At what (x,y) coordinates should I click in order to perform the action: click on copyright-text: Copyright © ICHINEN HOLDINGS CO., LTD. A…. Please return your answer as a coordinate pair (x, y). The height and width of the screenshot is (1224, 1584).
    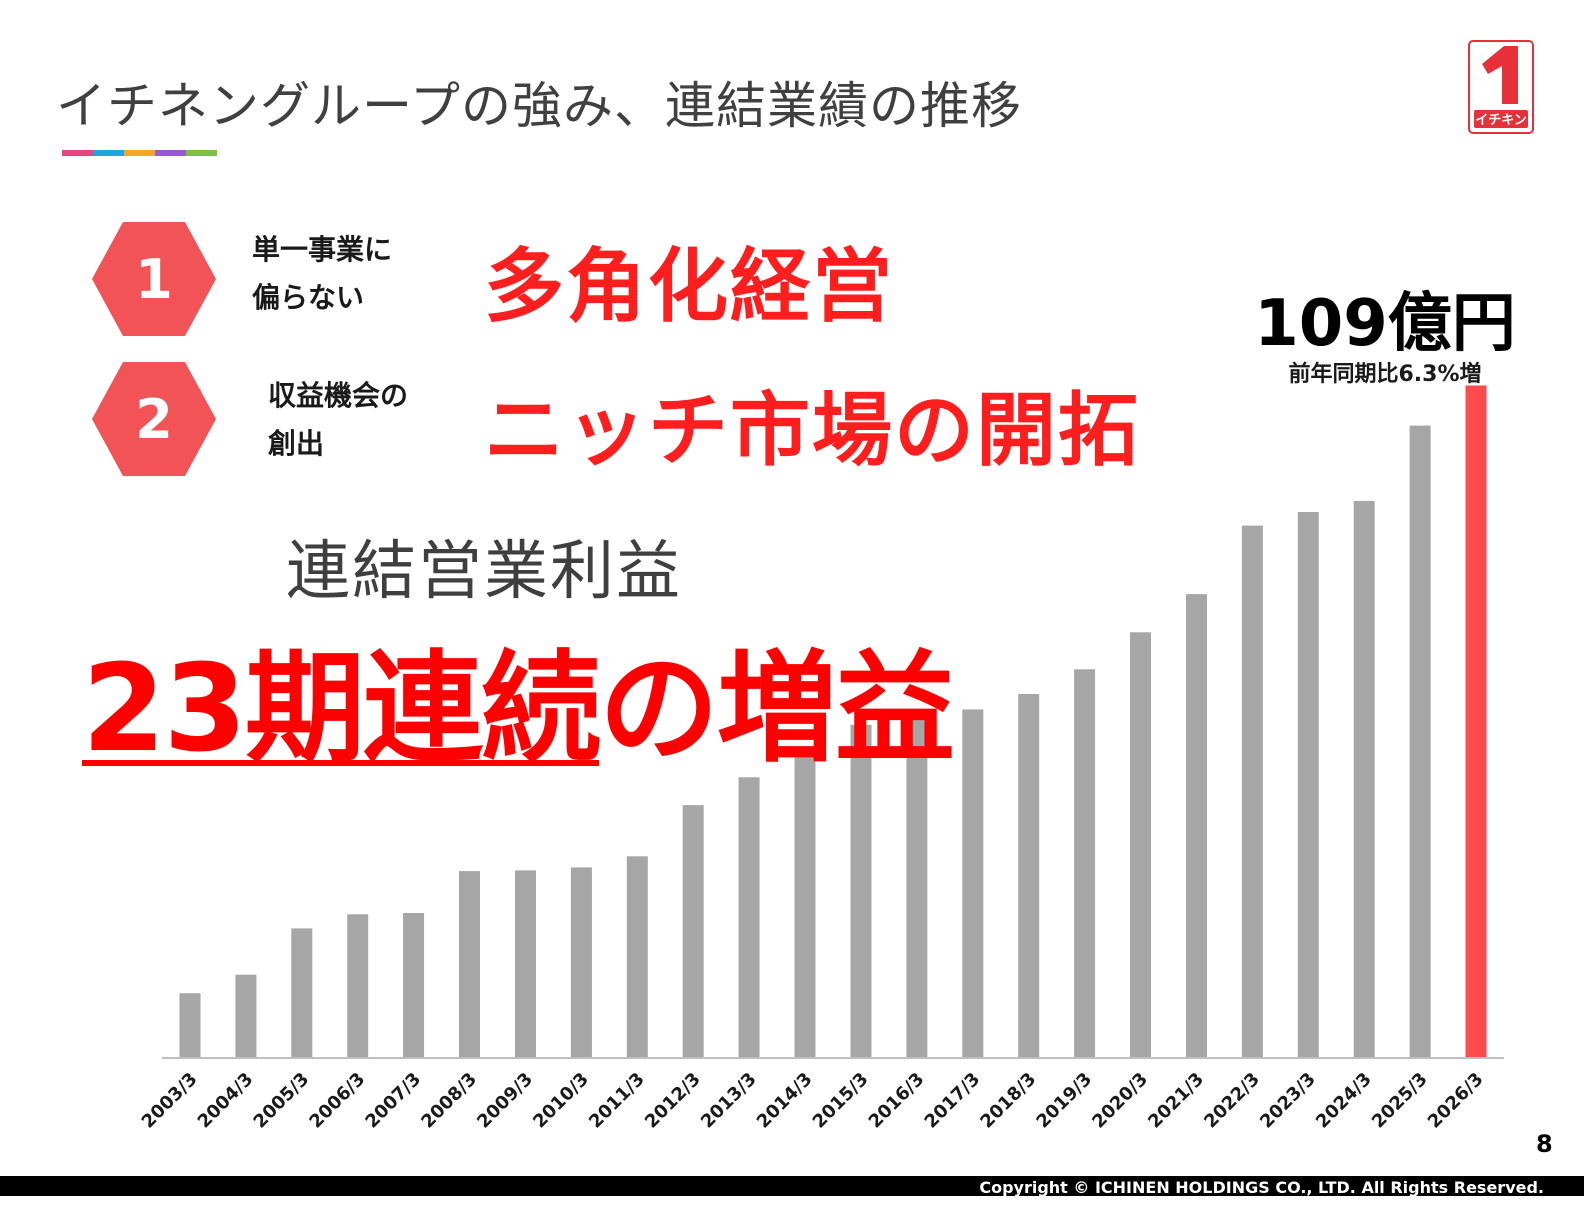
    Looking at the image, I should click on (1261, 1187).